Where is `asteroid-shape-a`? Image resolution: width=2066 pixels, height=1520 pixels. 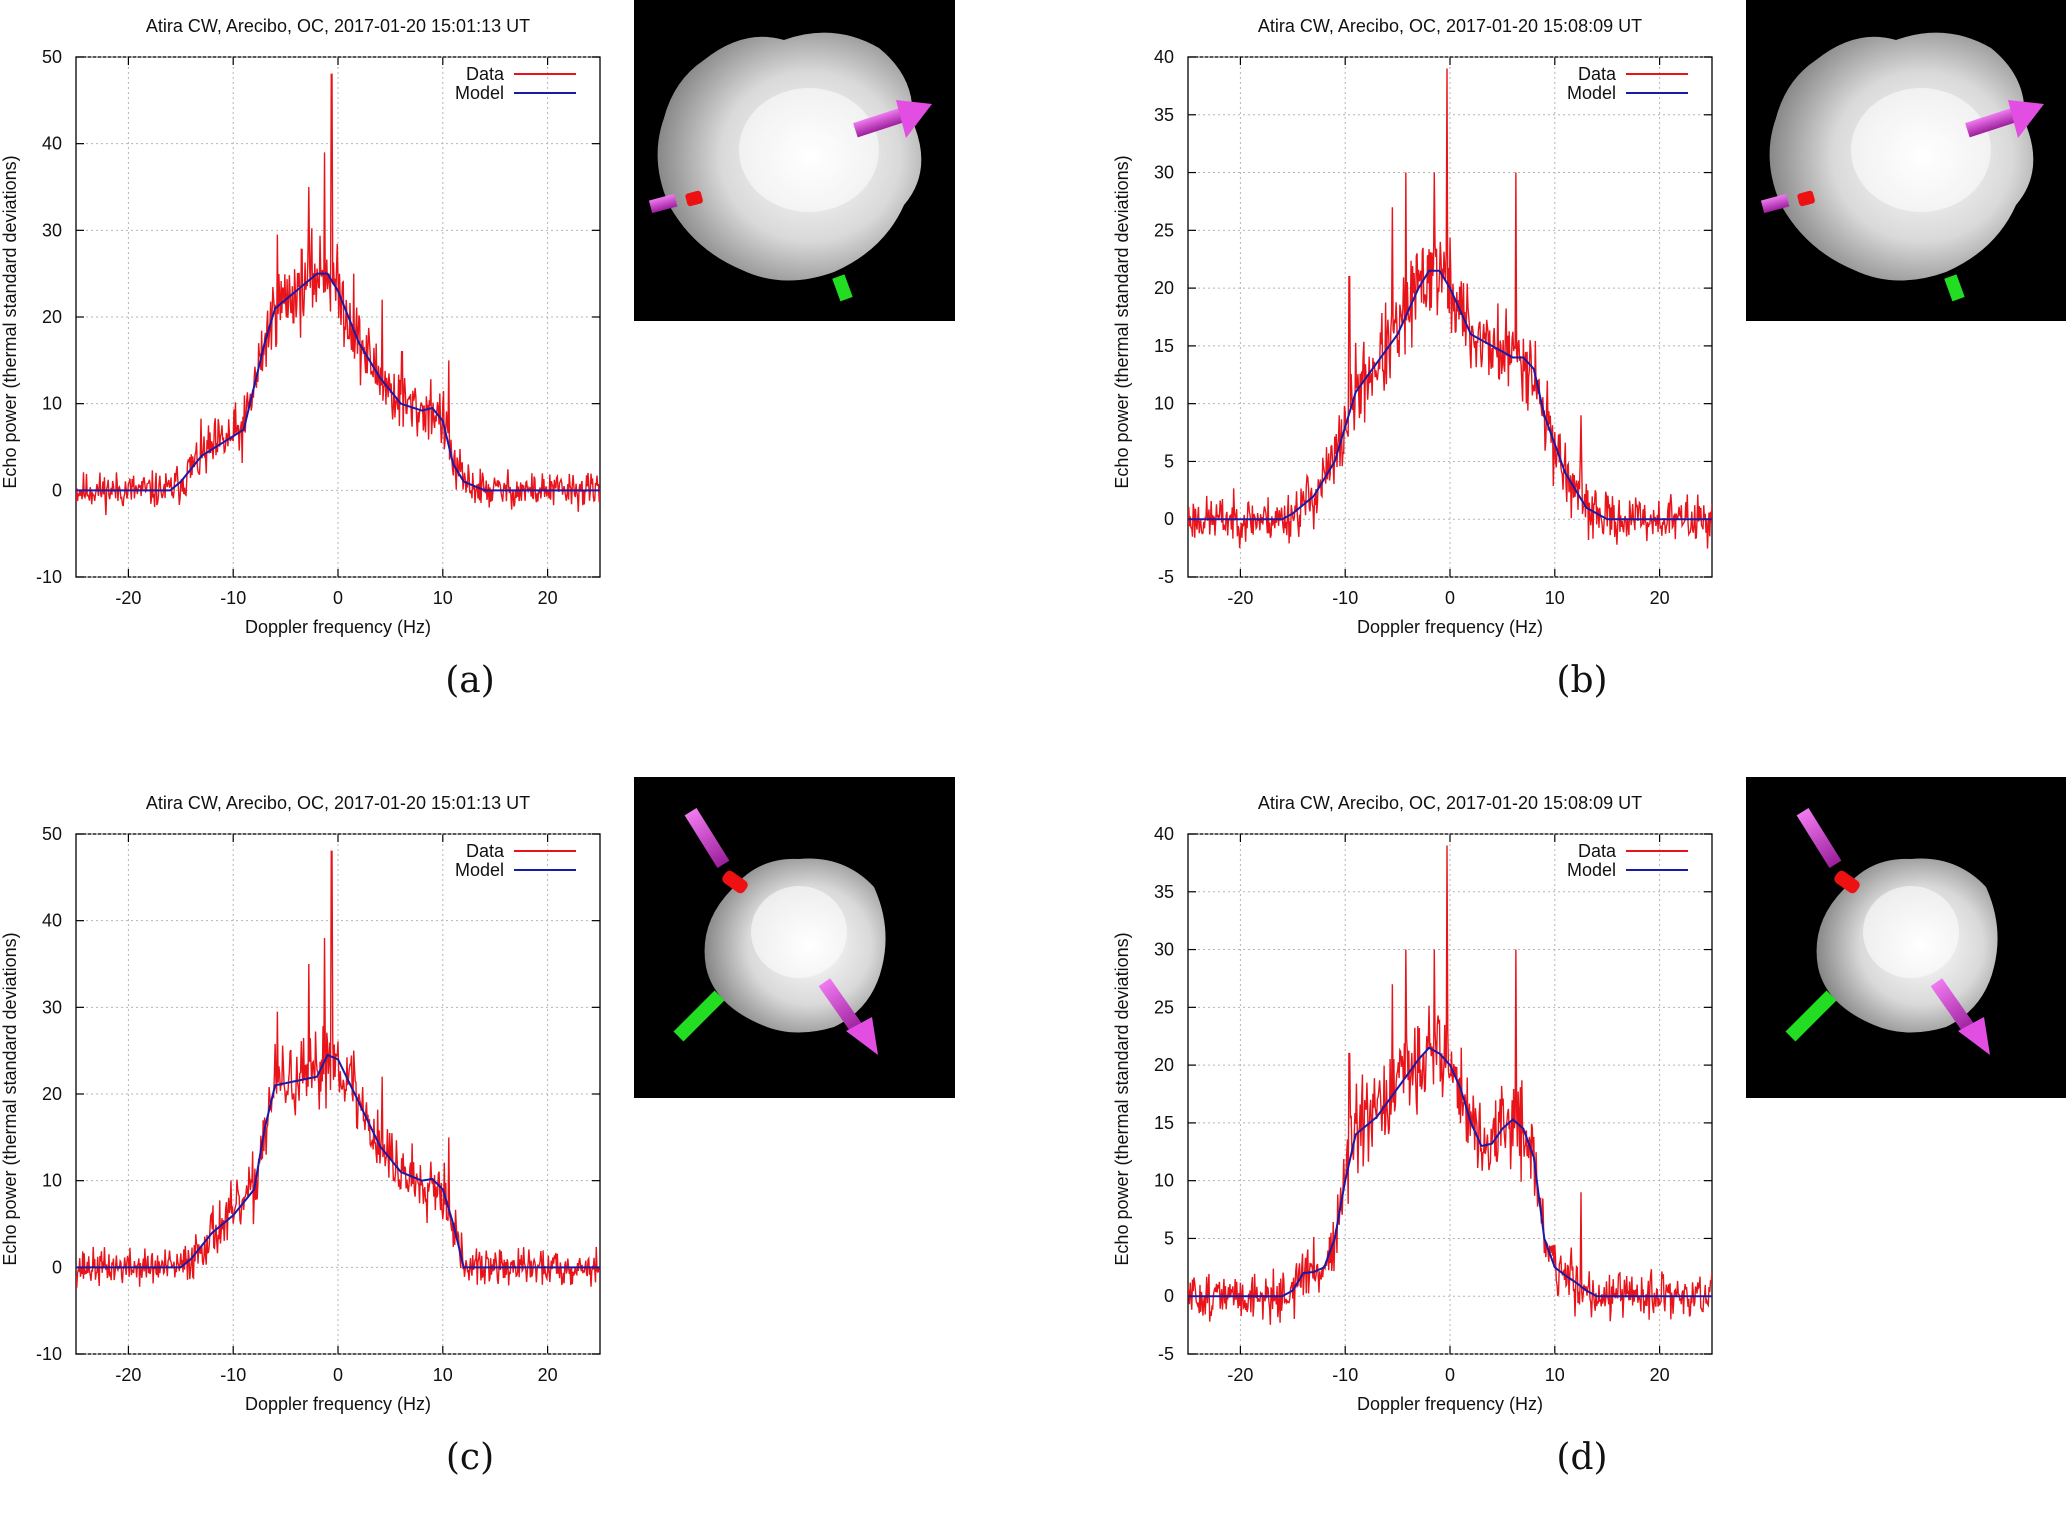
asteroid-shape-a is located at coordinates (790, 167).